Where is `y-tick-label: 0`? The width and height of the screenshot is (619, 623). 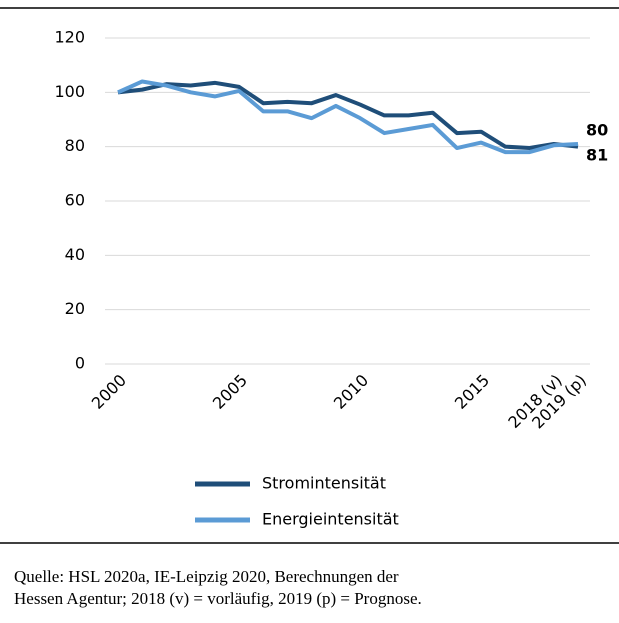 y-tick-label: 0 is located at coordinates (80, 363).